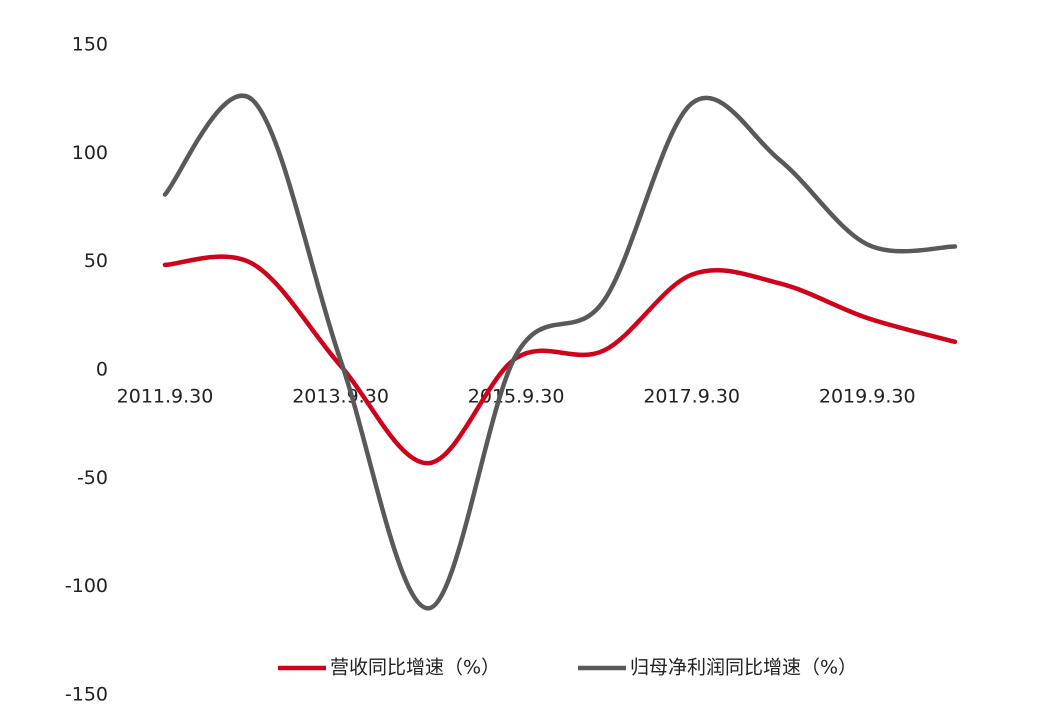  What do you see at coordinates (340, 397) in the screenshot?
I see `x-tick-label: 2013.9.30` at bounding box center [340, 397].